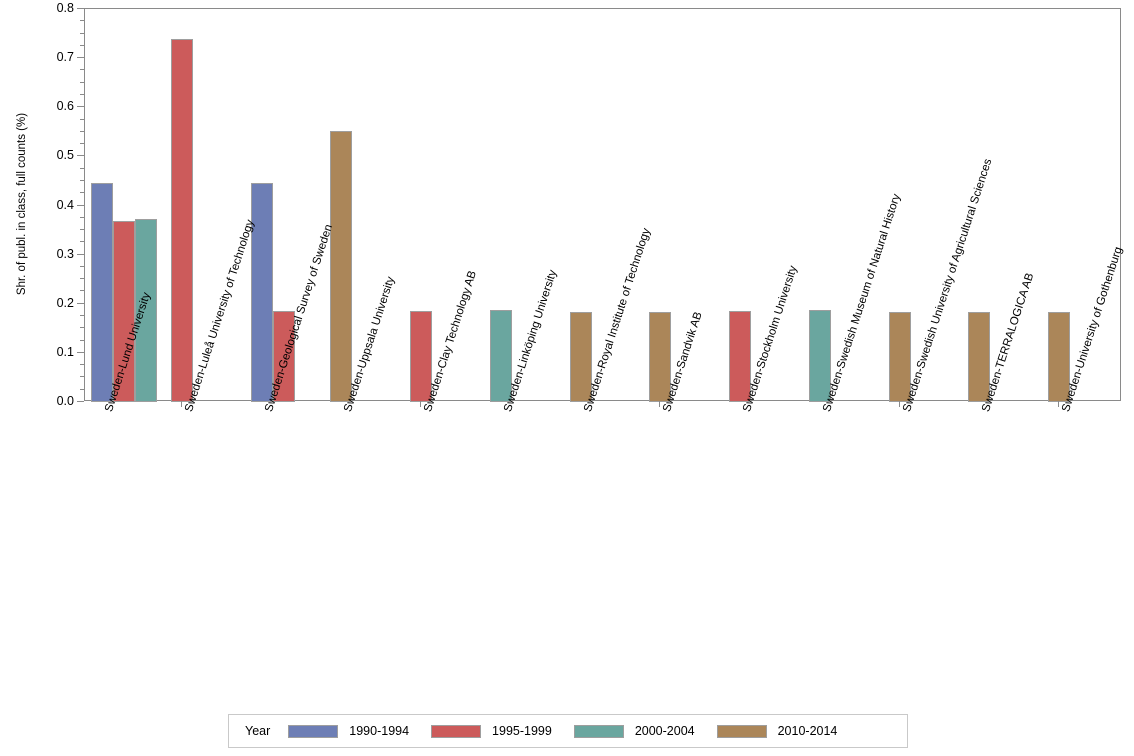 Image resolution: width=1134 pixels, height=756 pixels. Describe the element at coordinates (522, 731) in the screenshot. I see `legend-label: 1995-1999` at that location.